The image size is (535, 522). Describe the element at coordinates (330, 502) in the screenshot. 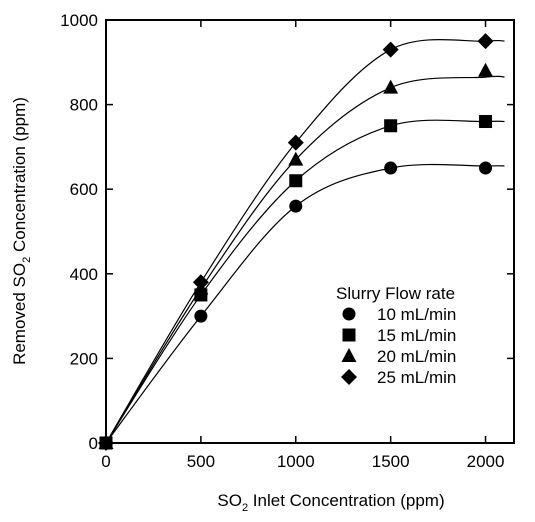

I see `x-axis-title: SO2 Inlet Concentration (ppm)` at that location.